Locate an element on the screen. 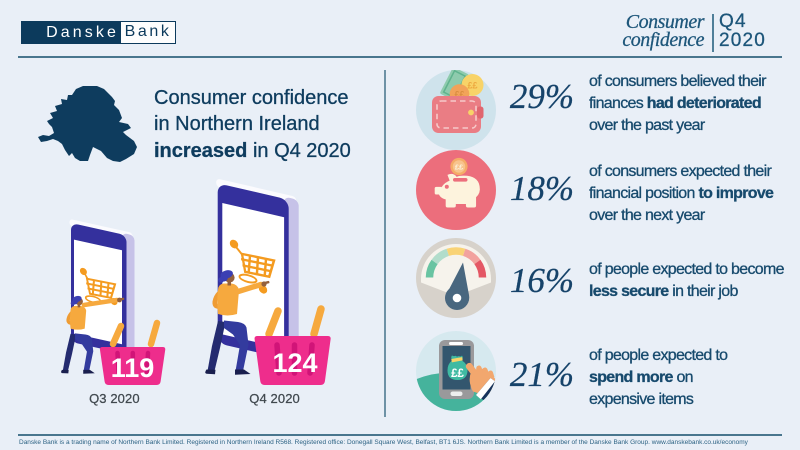 The height and width of the screenshot is (450, 800). svg-text: 124 is located at coordinates (294, 363).